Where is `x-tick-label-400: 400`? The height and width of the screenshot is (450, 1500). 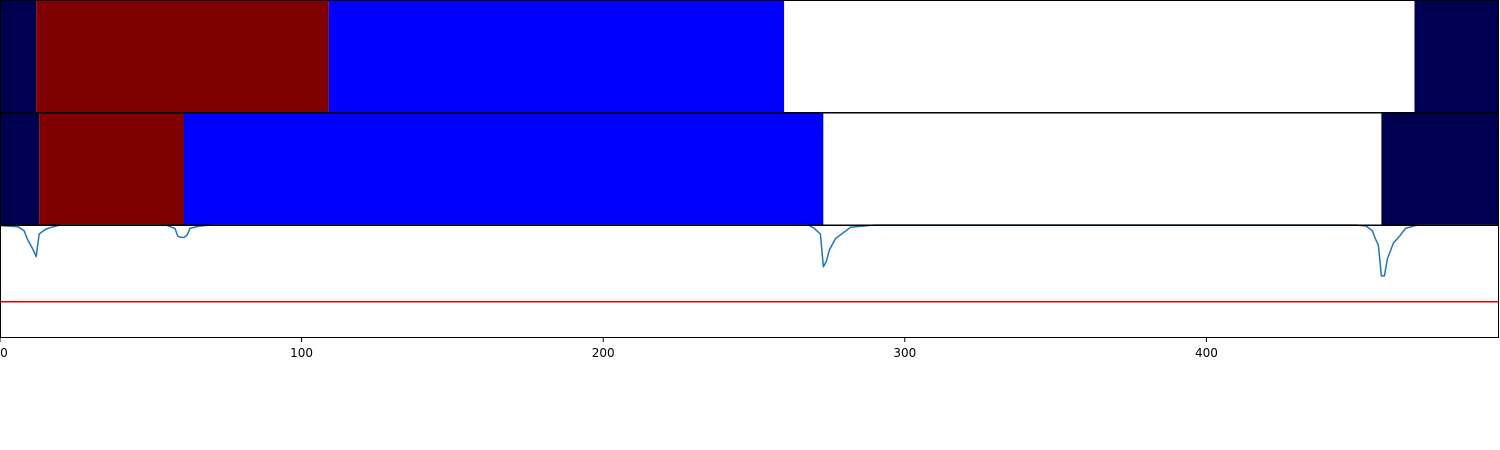 x-tick-label-400: 400 is located at coordinates (1206, 353).